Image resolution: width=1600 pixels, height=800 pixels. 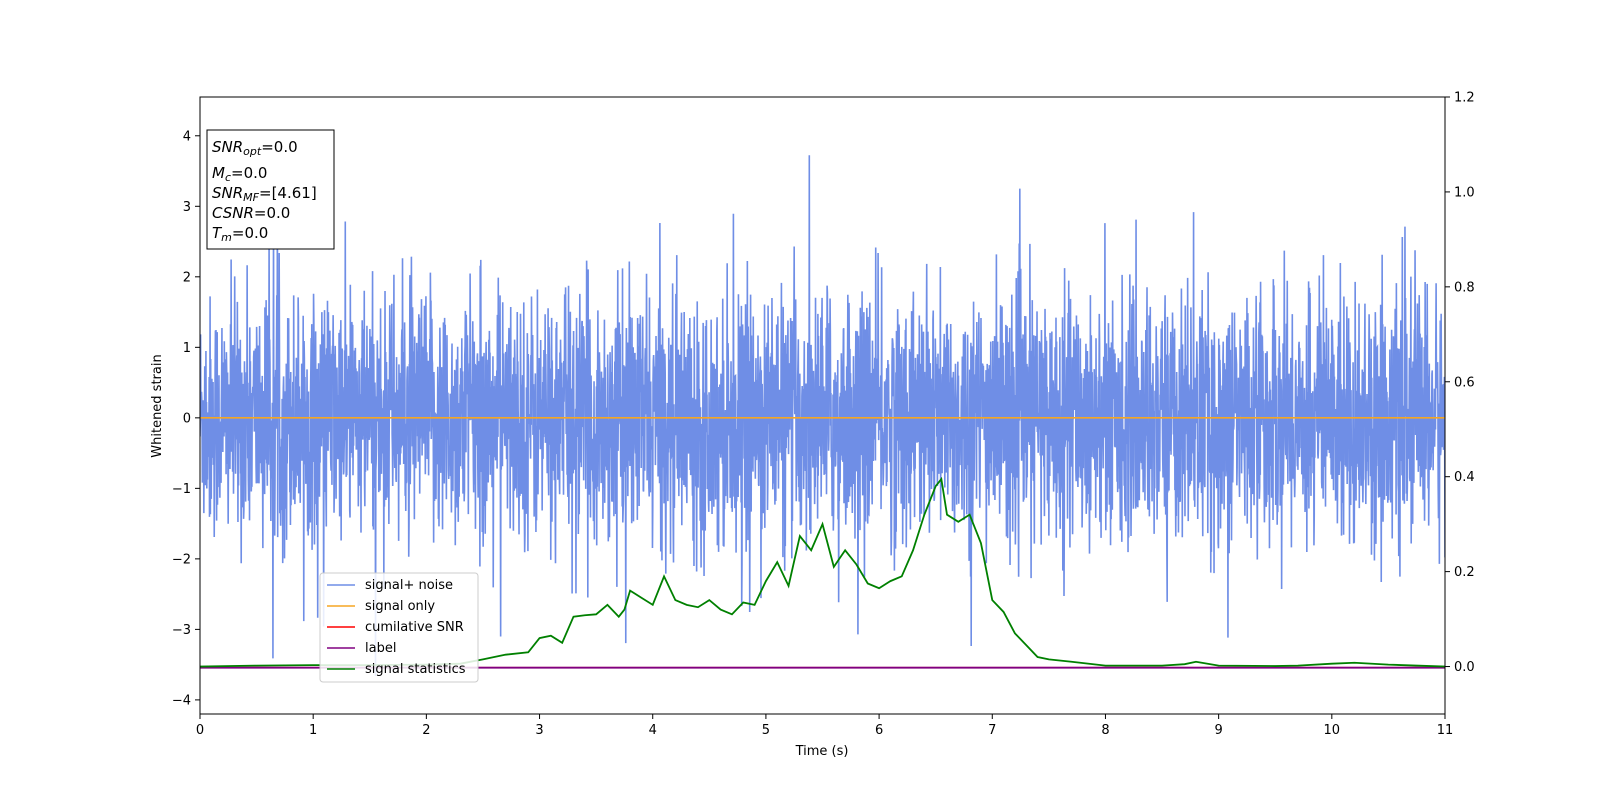 What do you see at coordinates (240, 234) in the screenshot?
I see `stats-tm: Tm=0.0` at bounding box center [240, 234].